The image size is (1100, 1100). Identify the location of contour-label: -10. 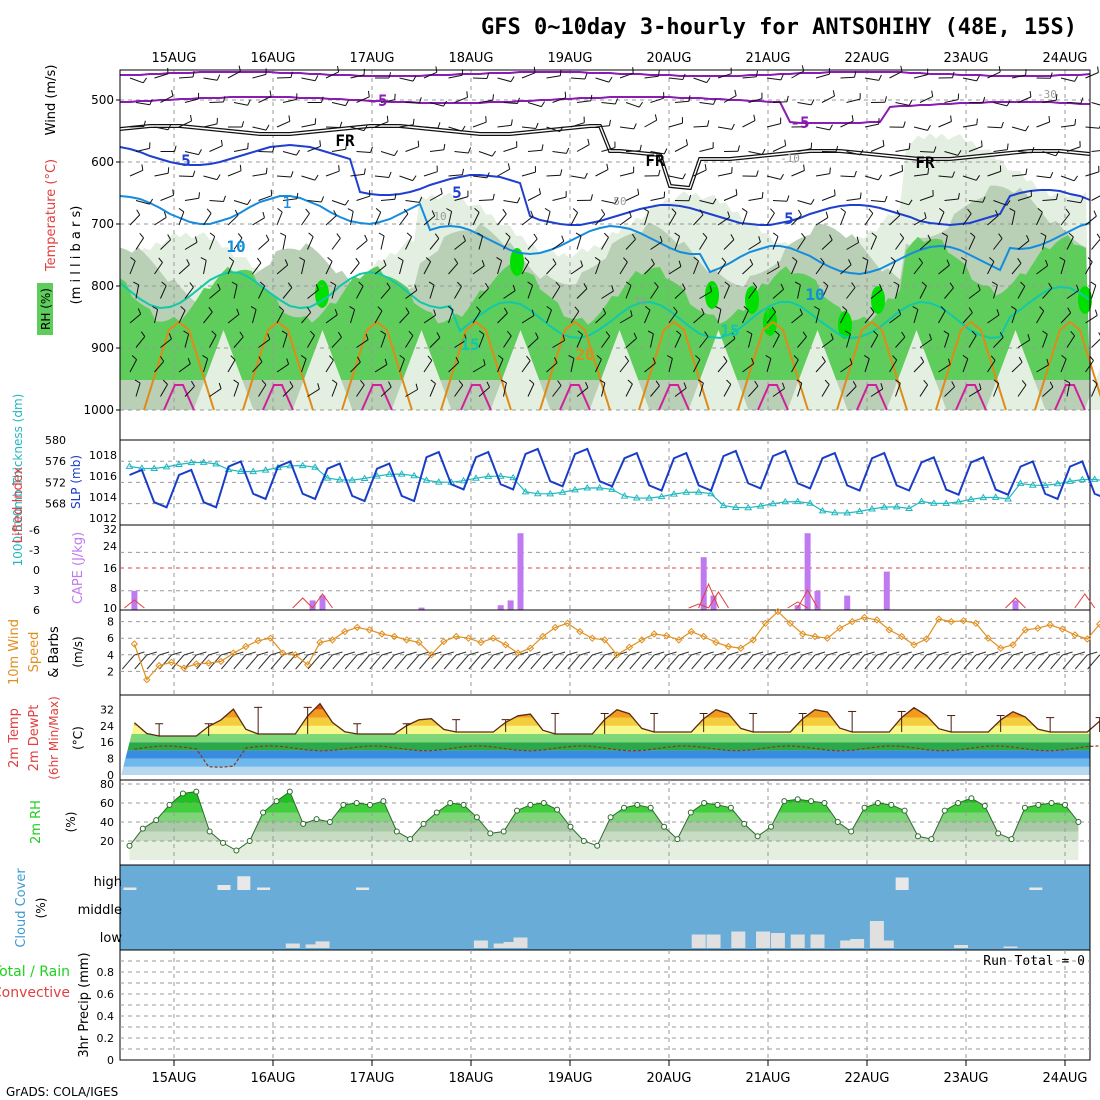
(790, 158).